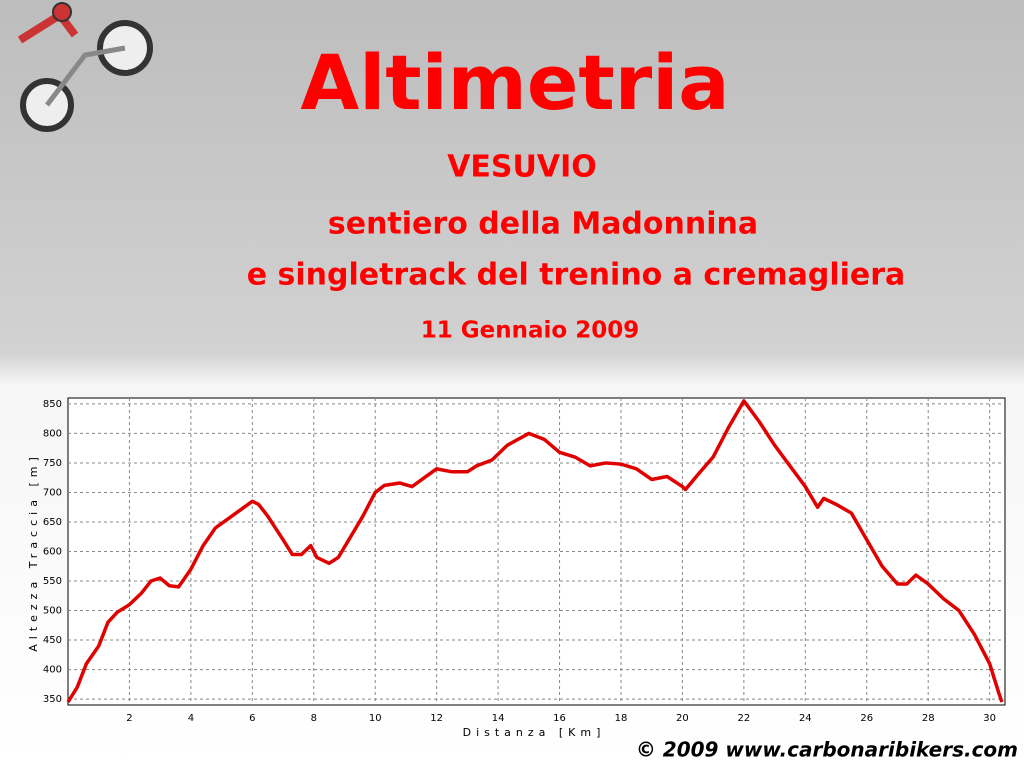 The width and height of the screenshot is (1024, 772). Describe the element at coordinates (52, 640) in the screenshot. I see `y-tick-label: 450` at that location.